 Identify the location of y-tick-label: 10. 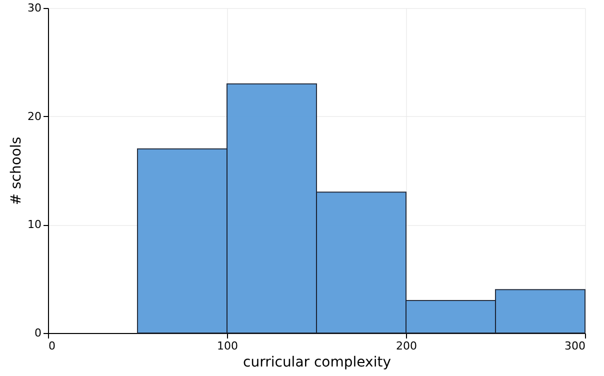
(35, 225).